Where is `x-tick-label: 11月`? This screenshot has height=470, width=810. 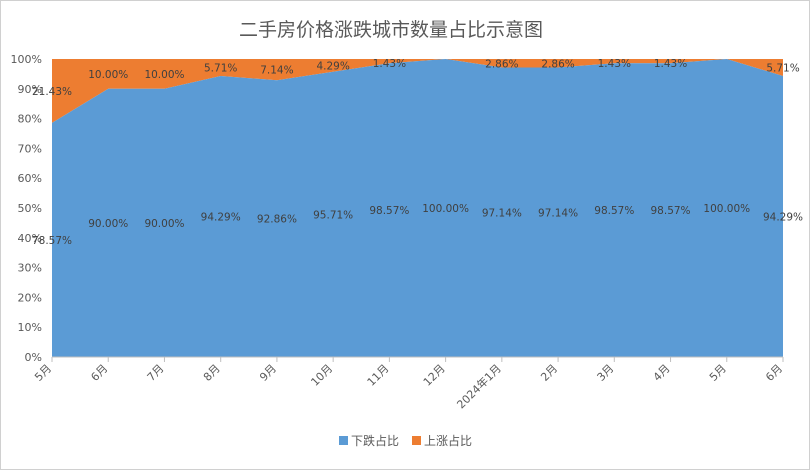
x-tick-label: 11月 is located at coordinates (378, 375).